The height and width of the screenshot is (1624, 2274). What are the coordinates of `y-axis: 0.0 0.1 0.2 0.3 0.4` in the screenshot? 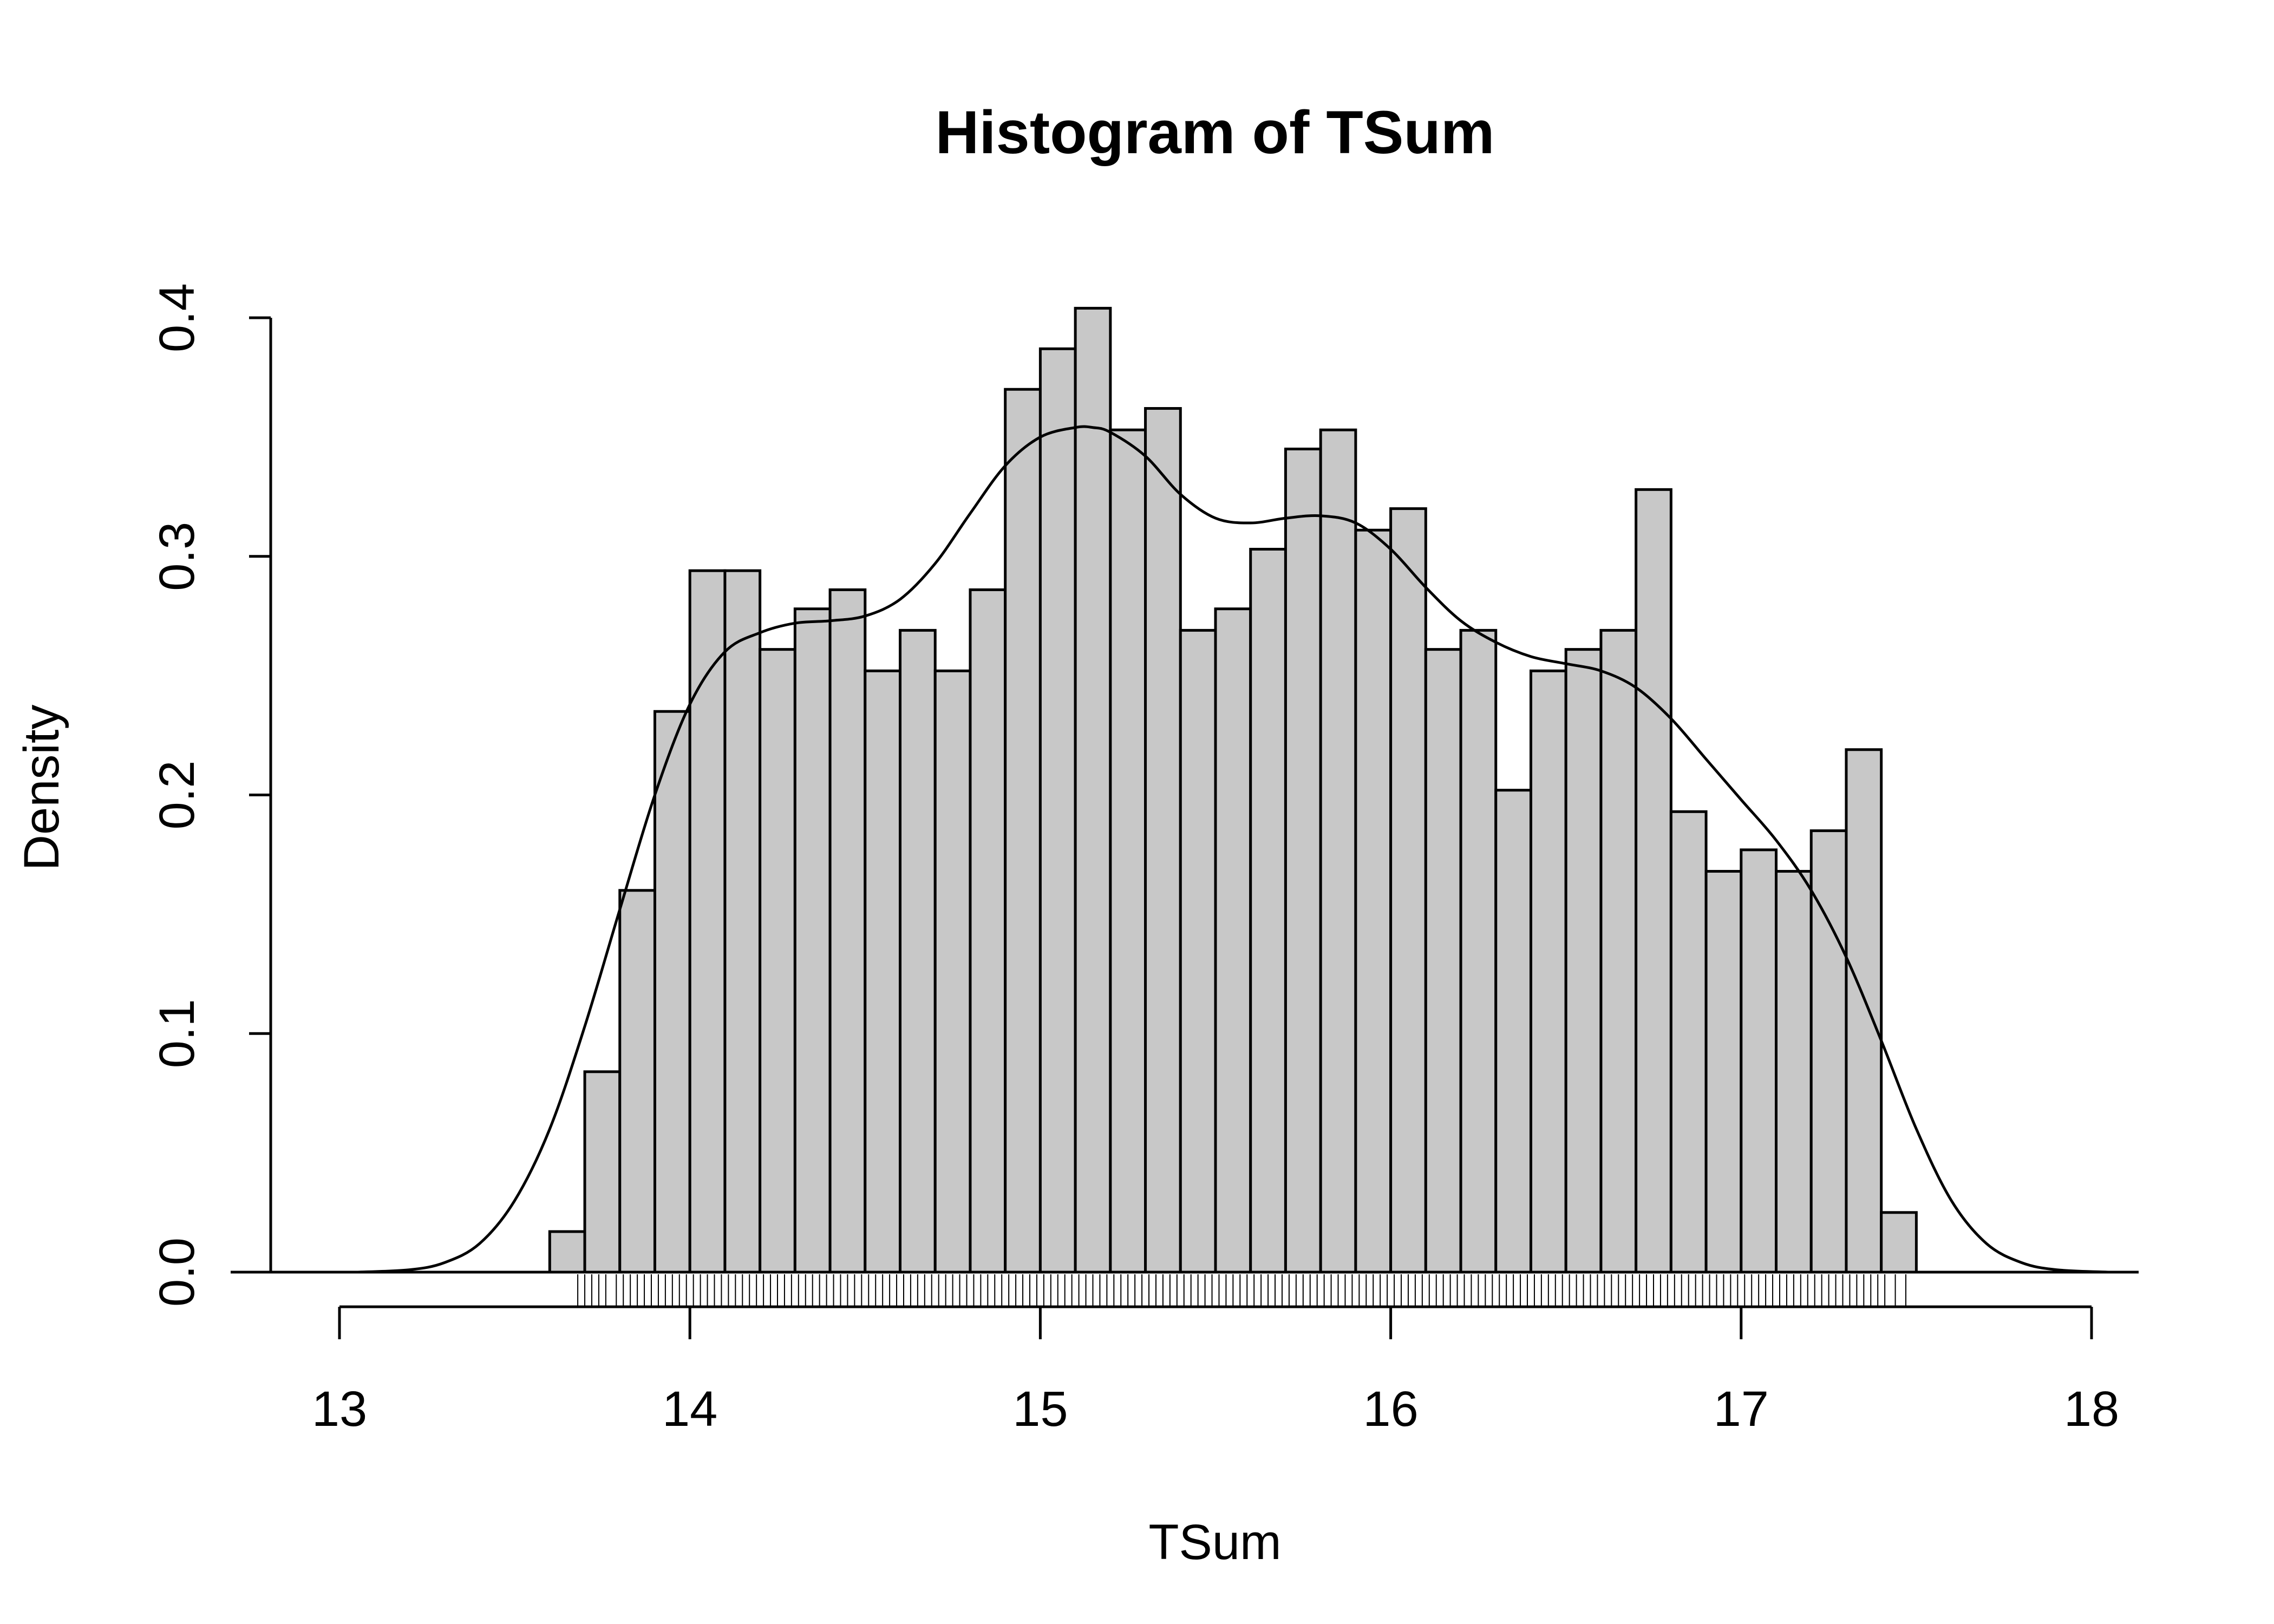 It's located at (211, 795).